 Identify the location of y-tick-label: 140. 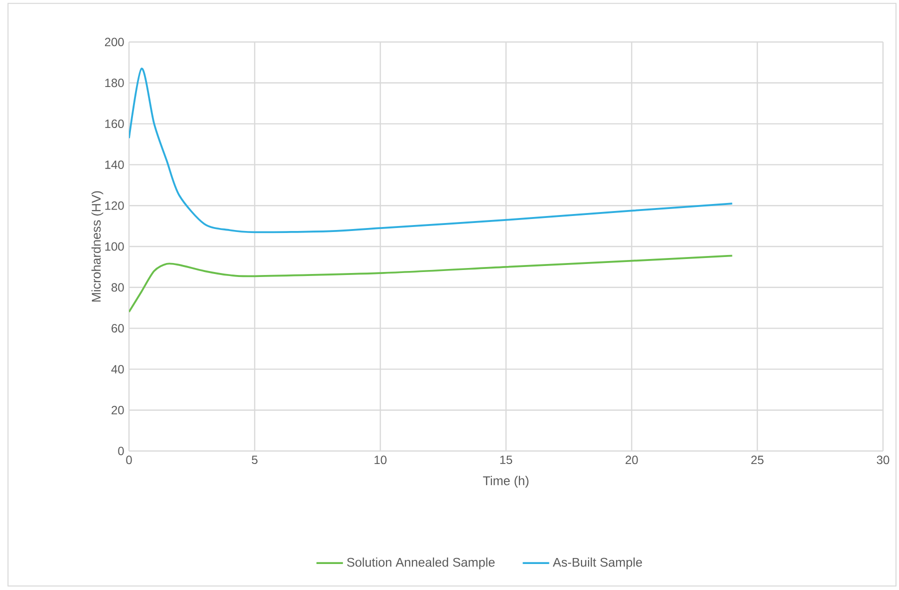
(114, 164).